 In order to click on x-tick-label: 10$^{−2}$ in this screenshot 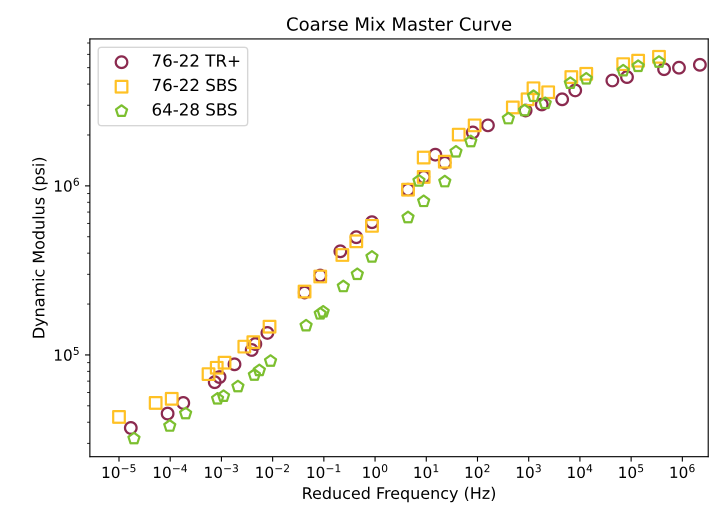, I will do `click(272, 471)`.